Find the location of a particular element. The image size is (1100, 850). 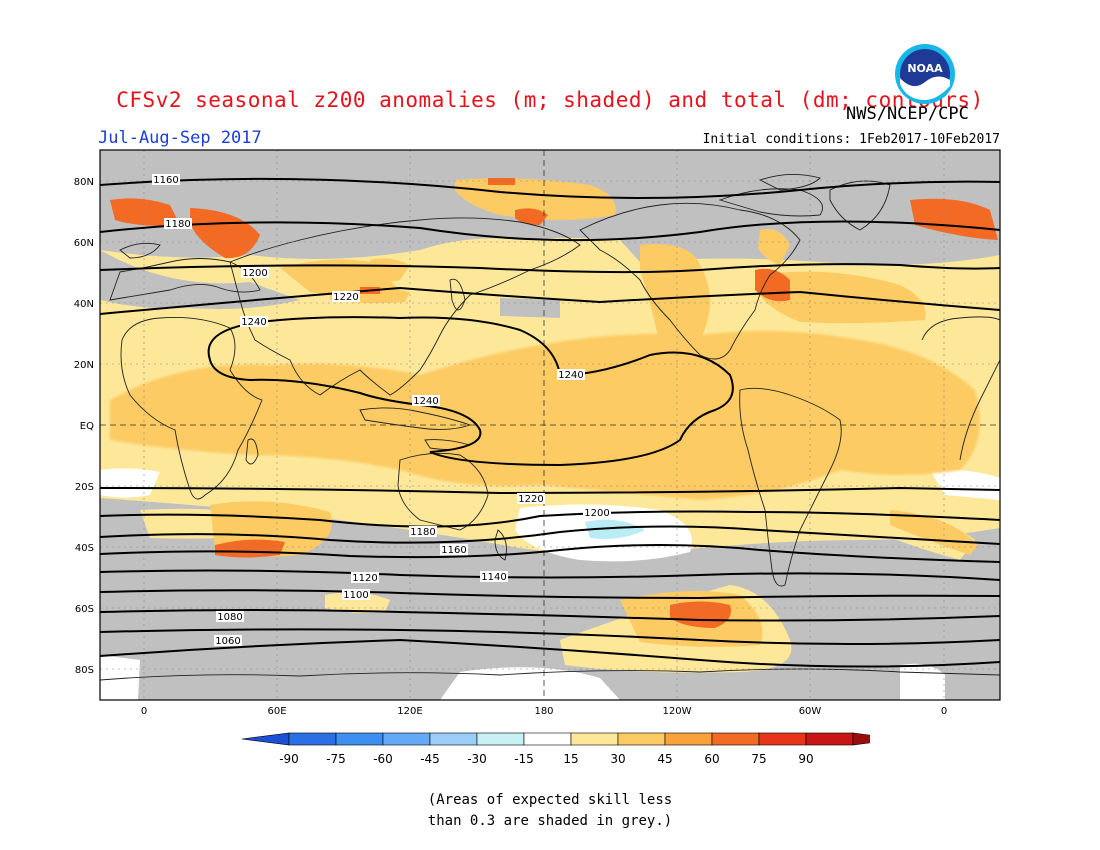

lat-label: 20S is located at coordinates (84, 487).